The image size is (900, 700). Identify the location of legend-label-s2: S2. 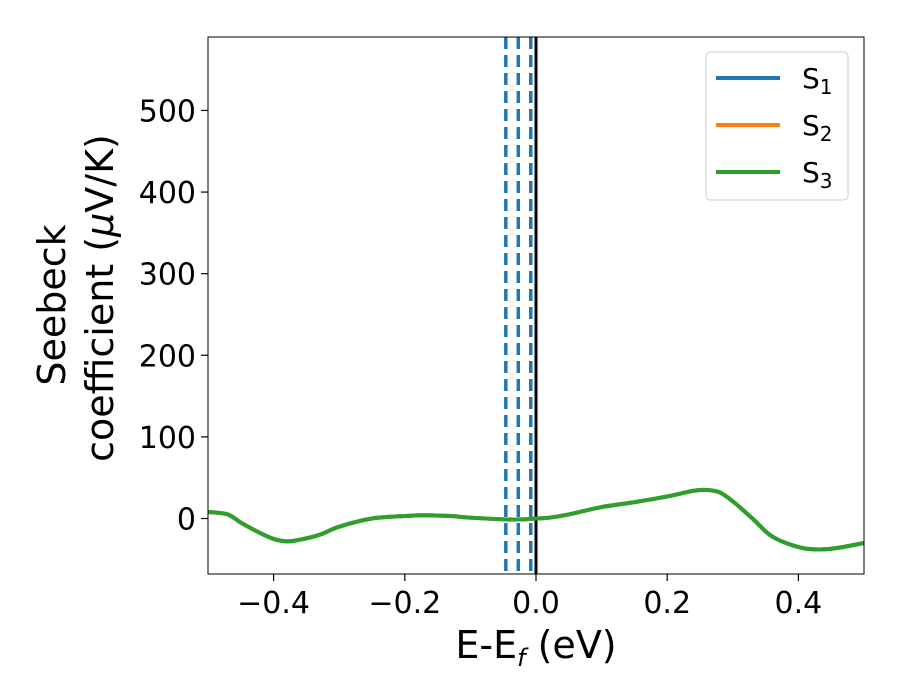
(817, 127).